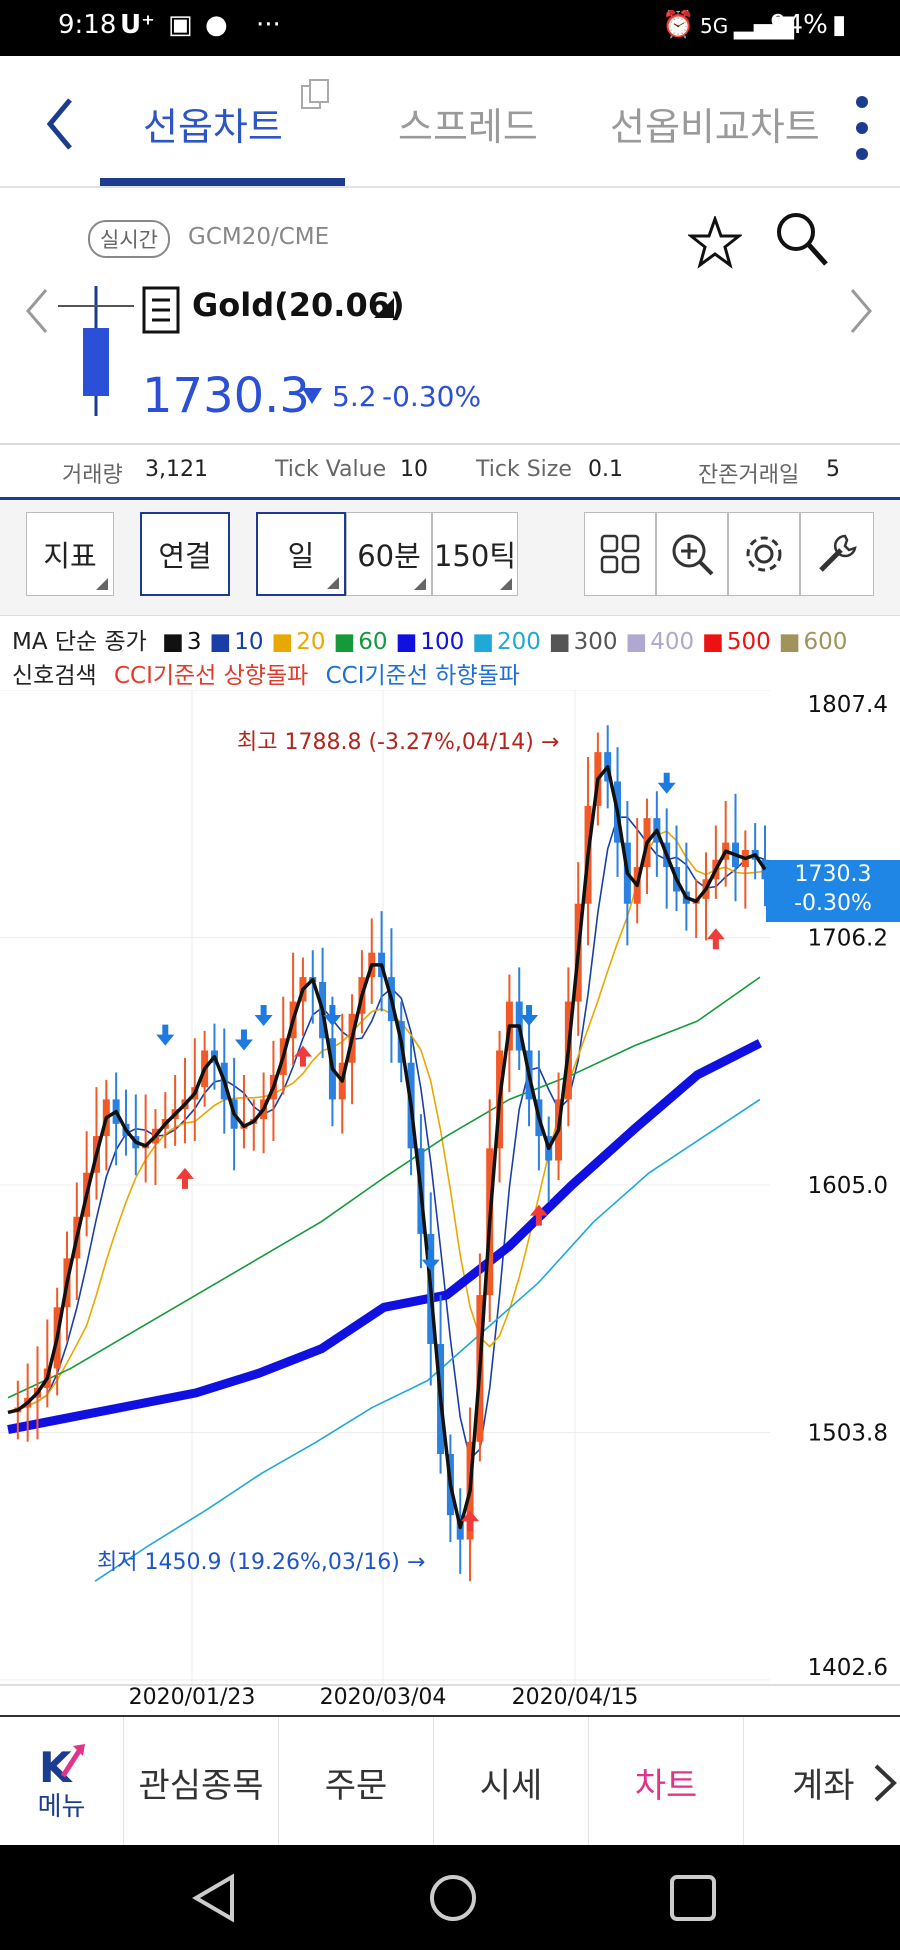 The width and height of the screenshot is (900, 1950). What do you see at coordinates (468, 127) in the screenshot?
I see `tab-spread: 스프레드` at bounding box center [468, 127].